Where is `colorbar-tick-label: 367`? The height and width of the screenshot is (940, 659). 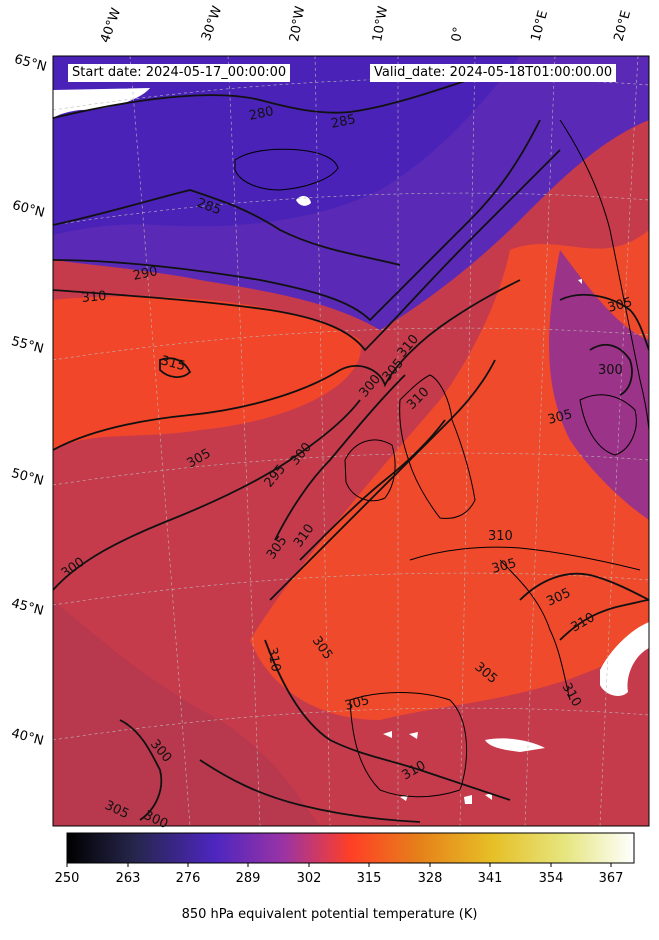 colorbar-tick-label: 367 is located at coordinates (611, 878).